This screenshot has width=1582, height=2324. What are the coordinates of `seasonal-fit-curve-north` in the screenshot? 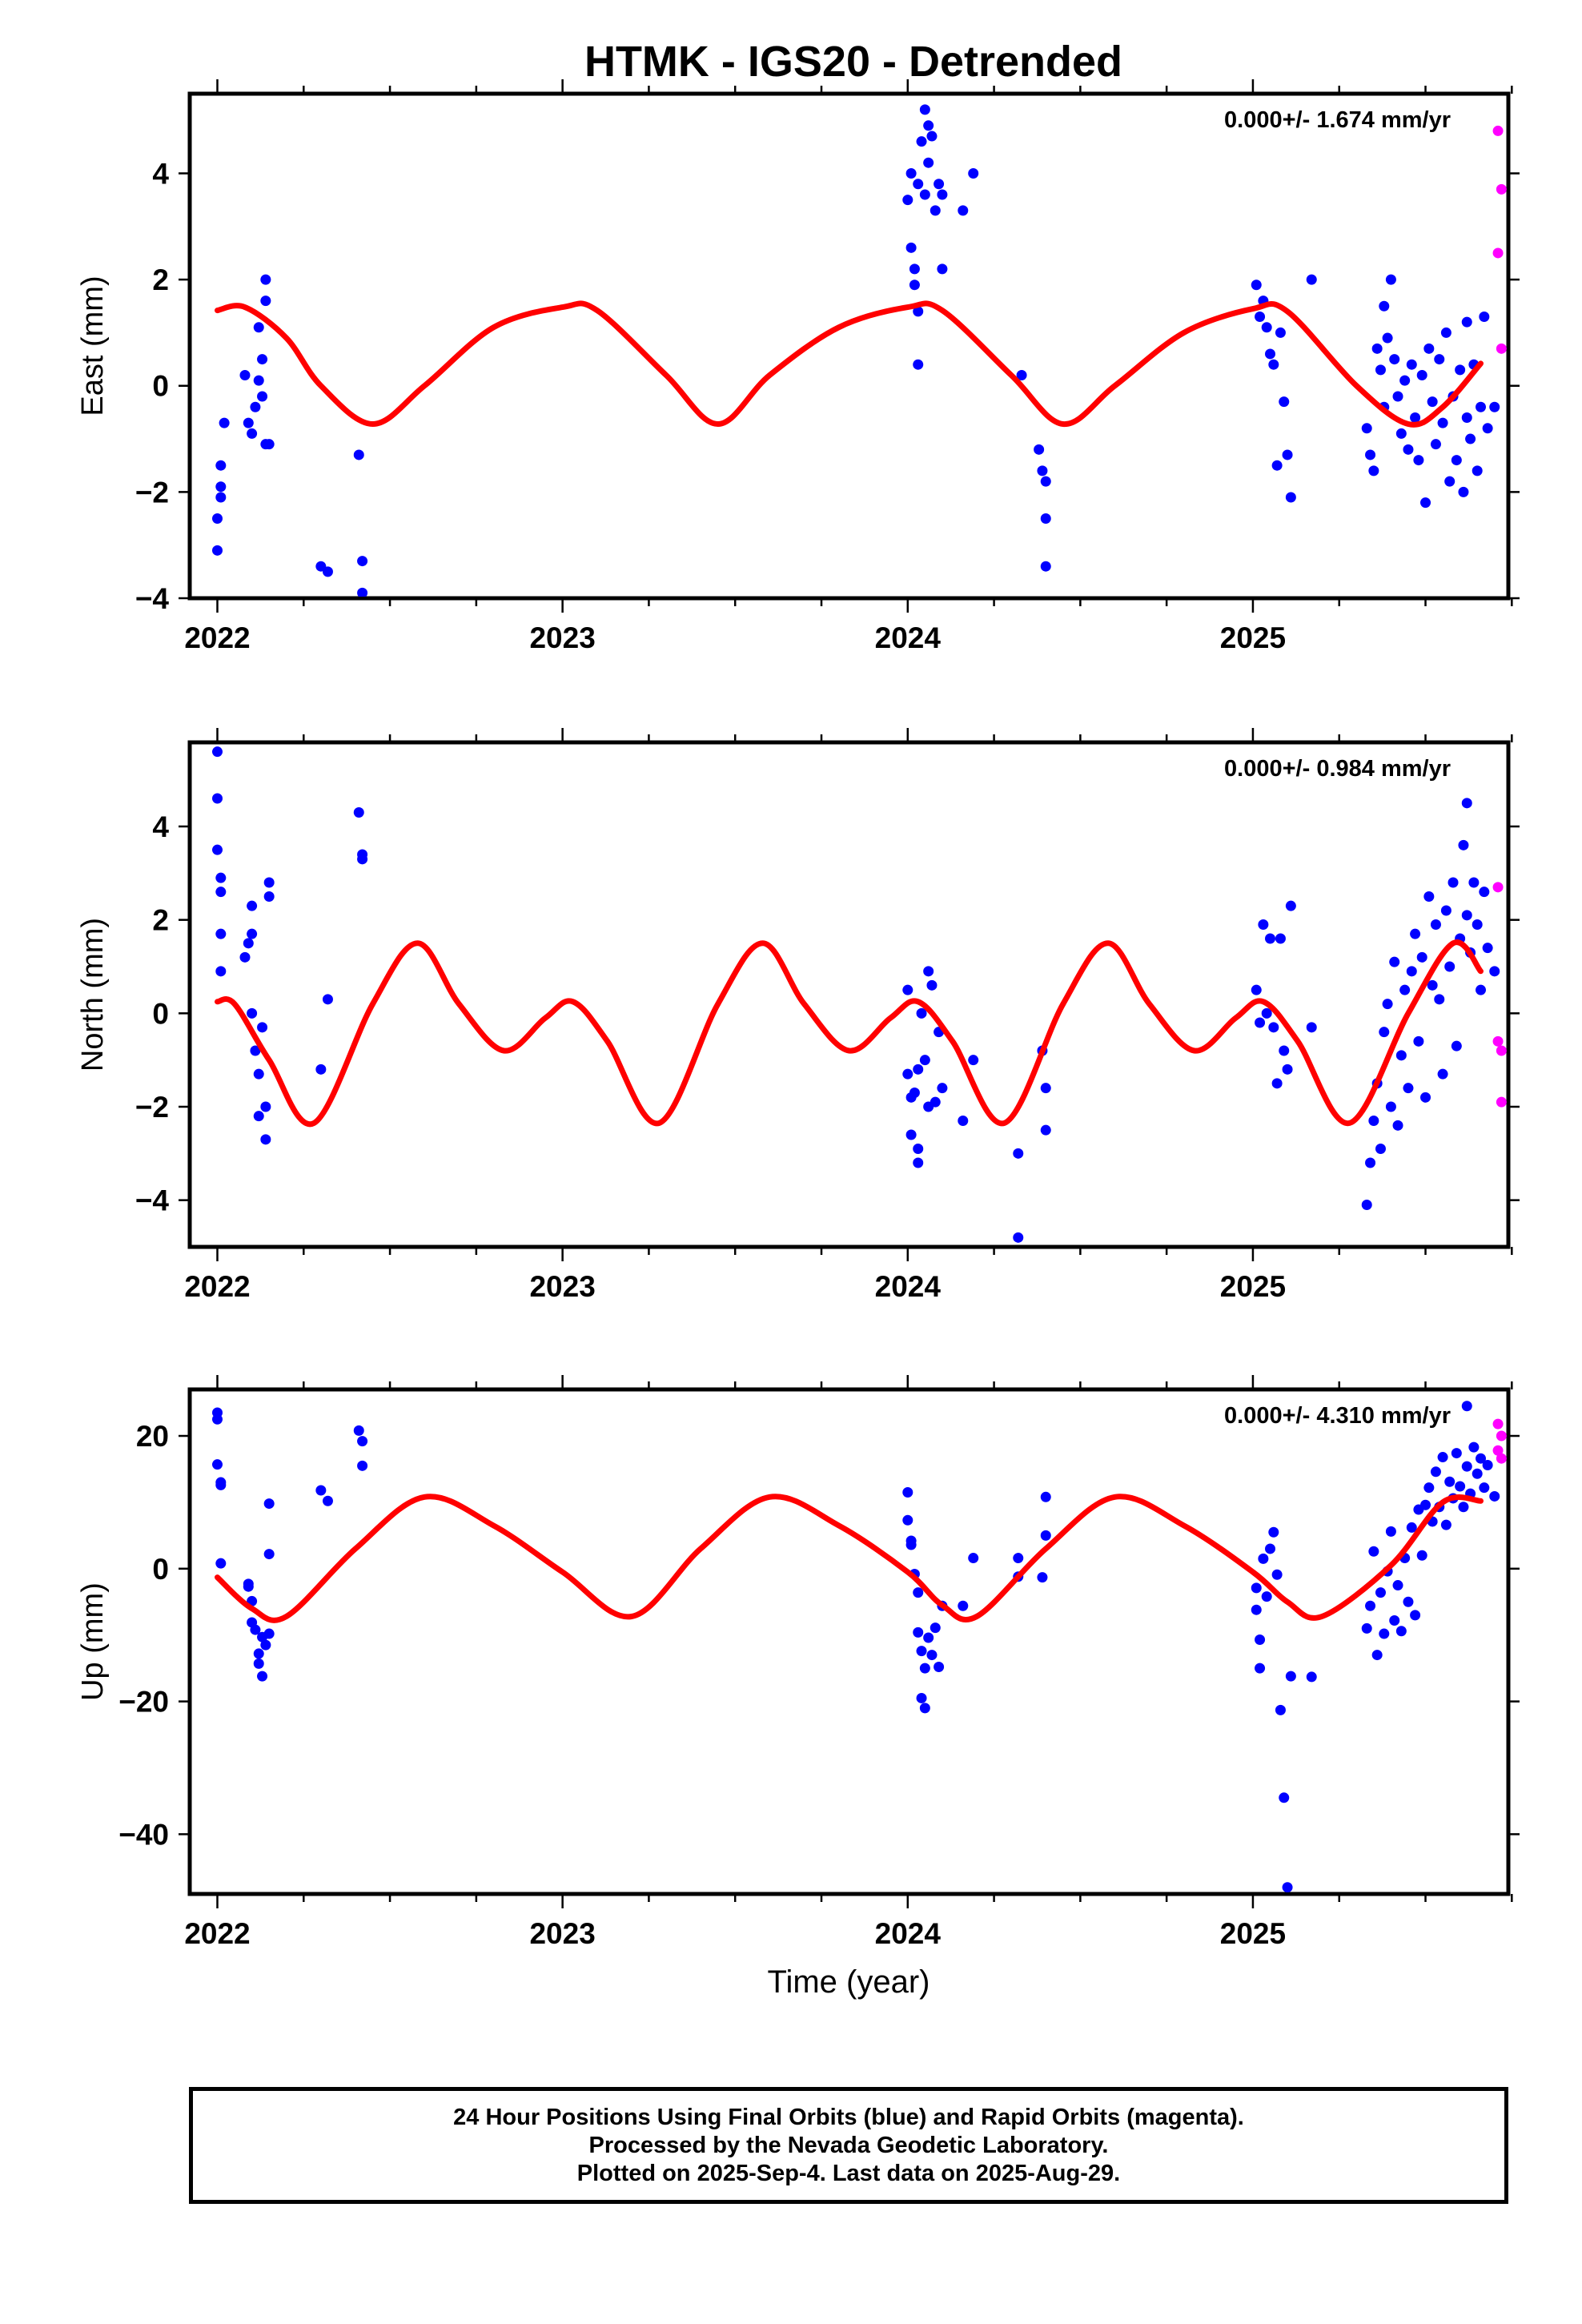 It's located at (849, 1033).